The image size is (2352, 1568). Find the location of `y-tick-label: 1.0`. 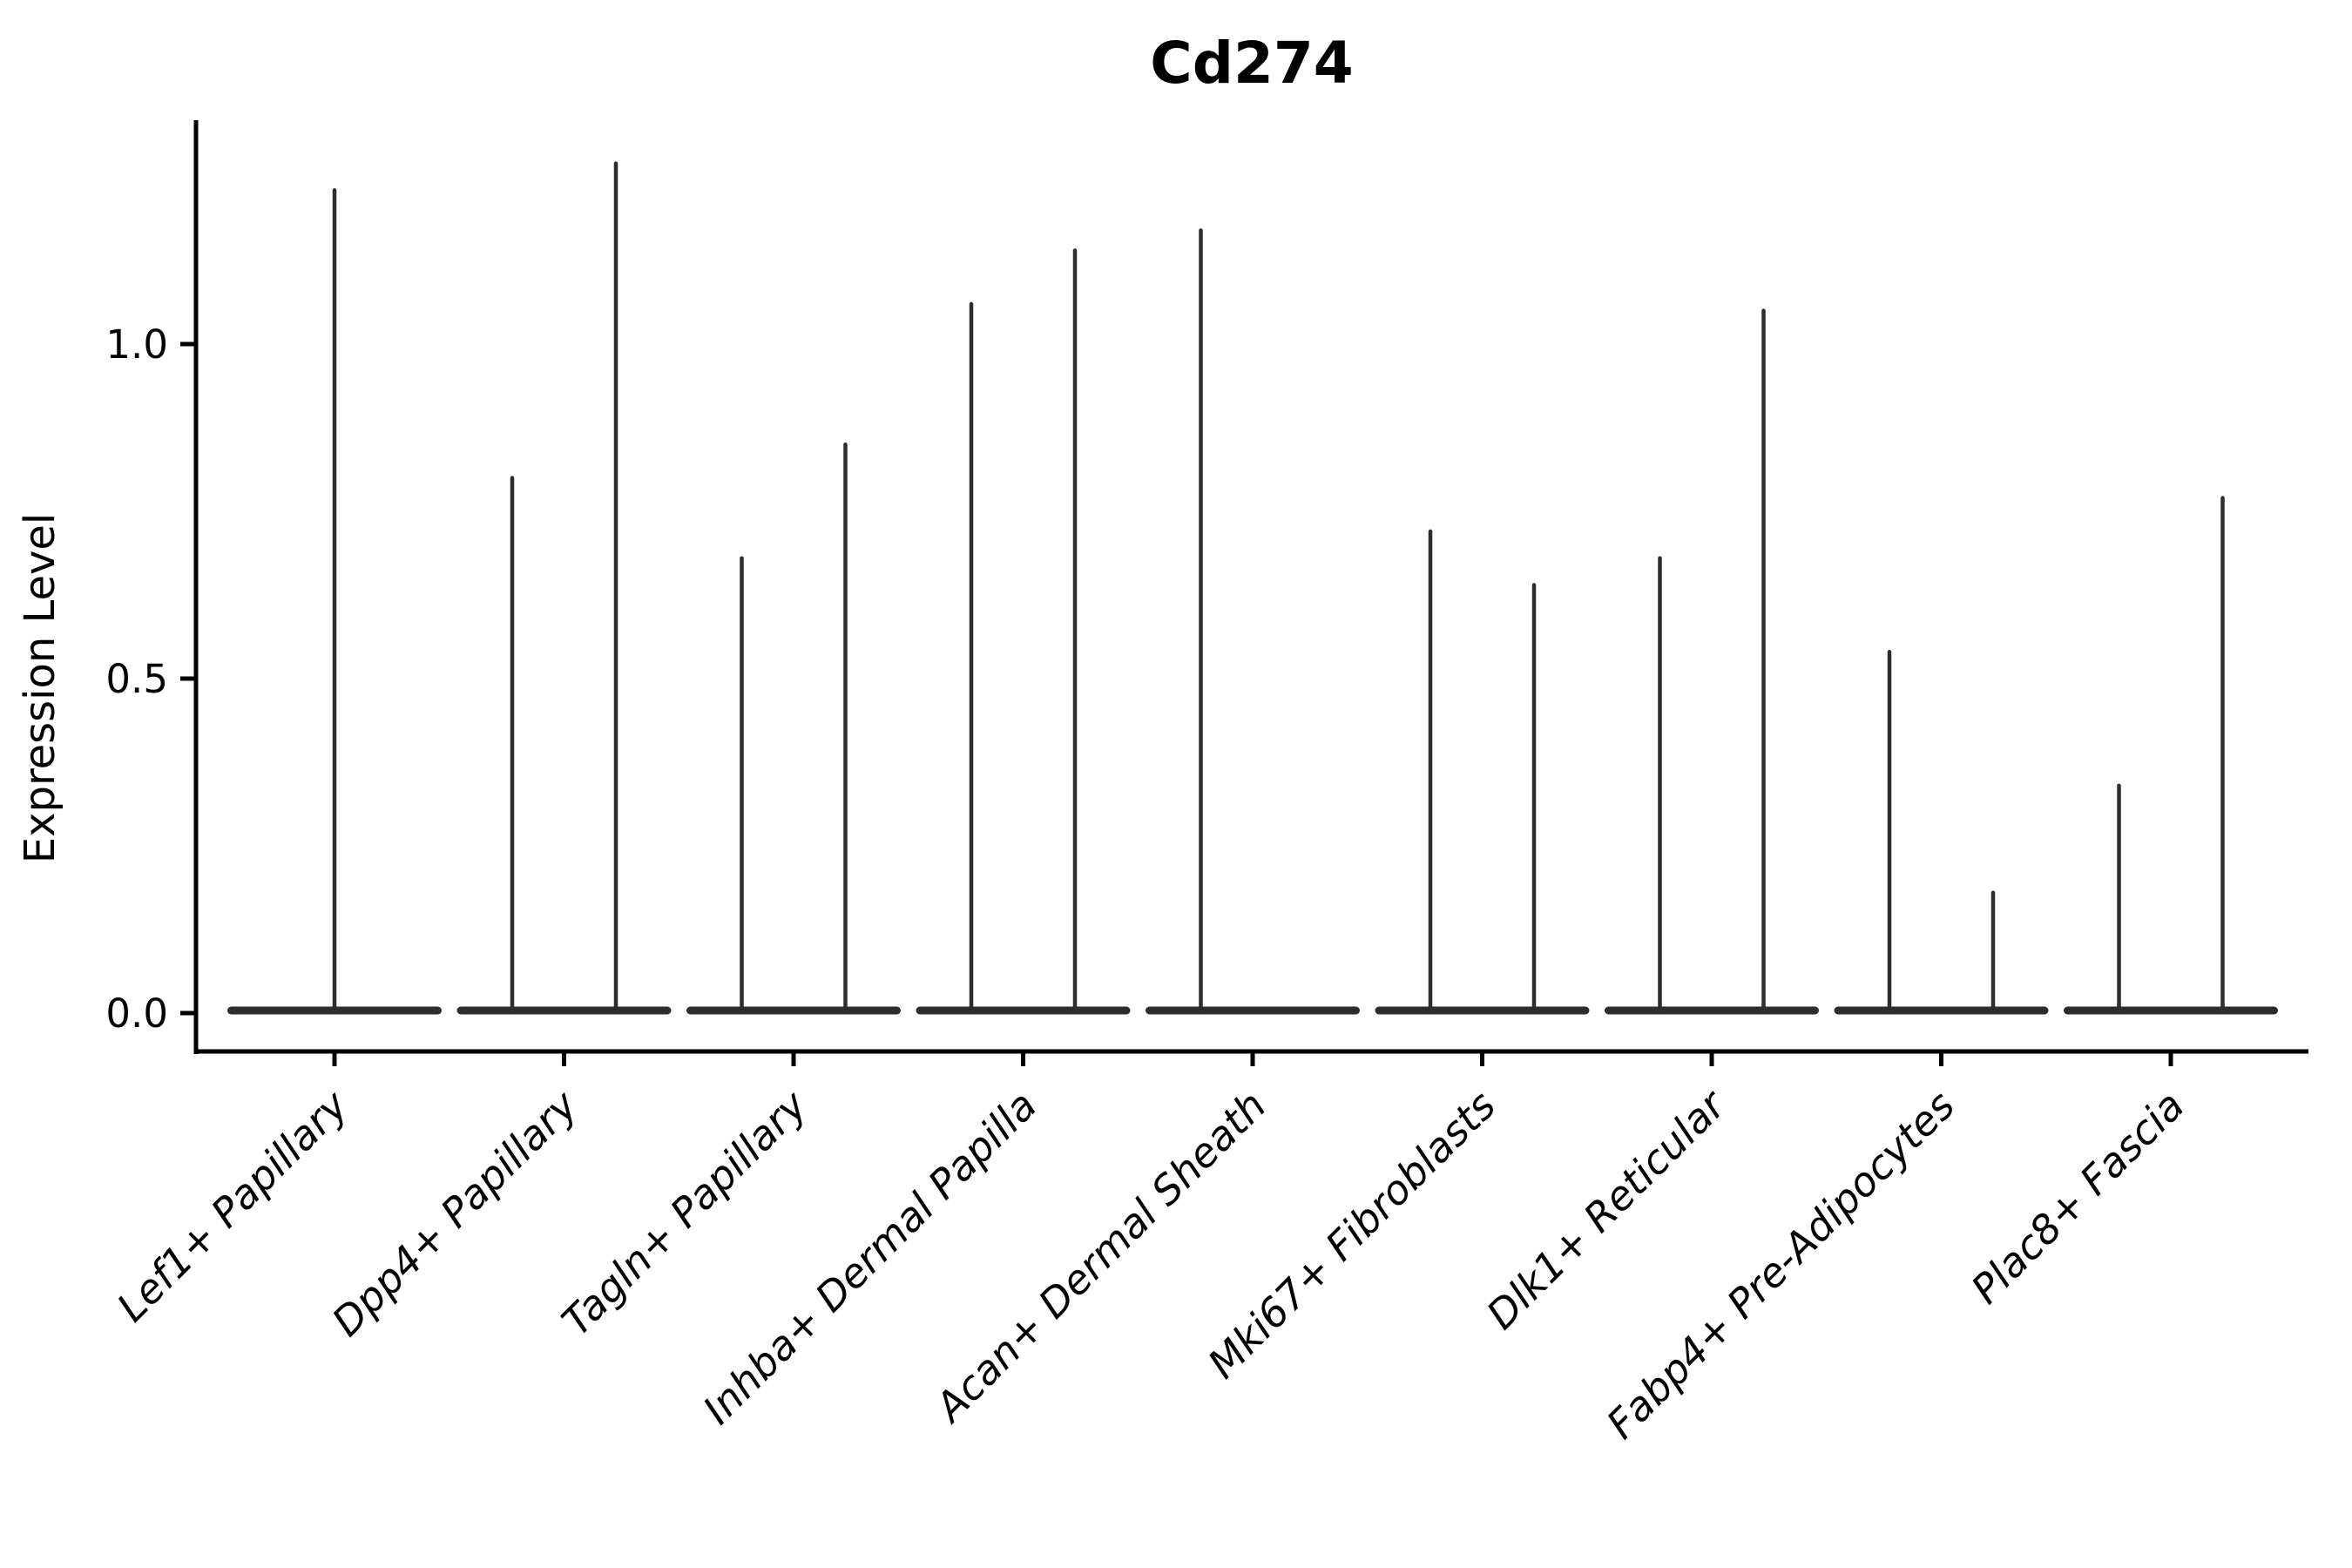

y-tick-label: 1.0 is located at coordinates (136, 344).